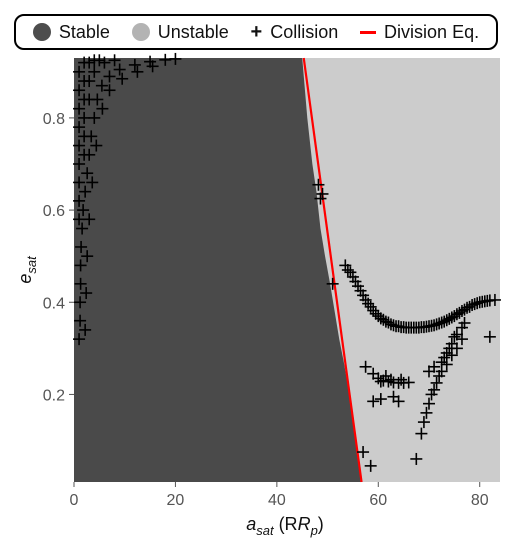 This screenshot has width=514, height=550. What do you see at coordinates (41, 32) in the screenshot?
I see `stable-dot-icon` at bounding box center [41, 32].